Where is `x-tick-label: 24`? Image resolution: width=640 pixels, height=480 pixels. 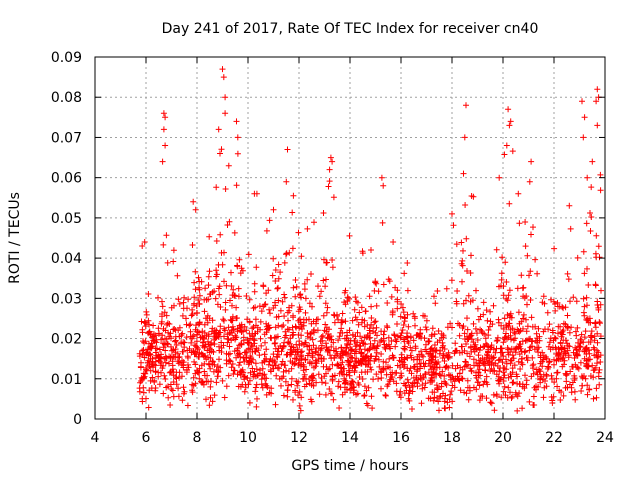 x-tick-label: 24 is located at coordinates (605, 438).